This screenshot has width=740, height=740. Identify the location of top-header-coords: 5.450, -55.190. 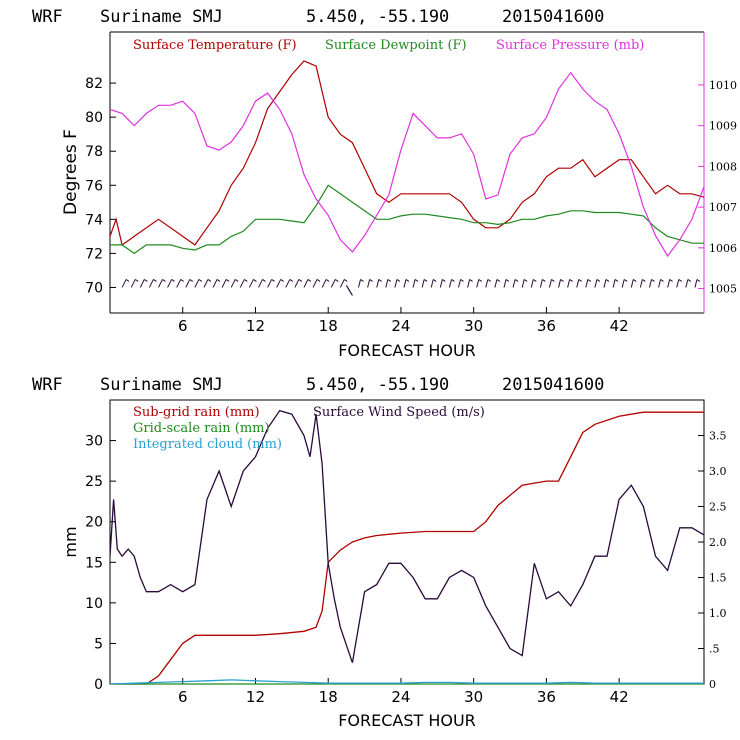
(377, 17).